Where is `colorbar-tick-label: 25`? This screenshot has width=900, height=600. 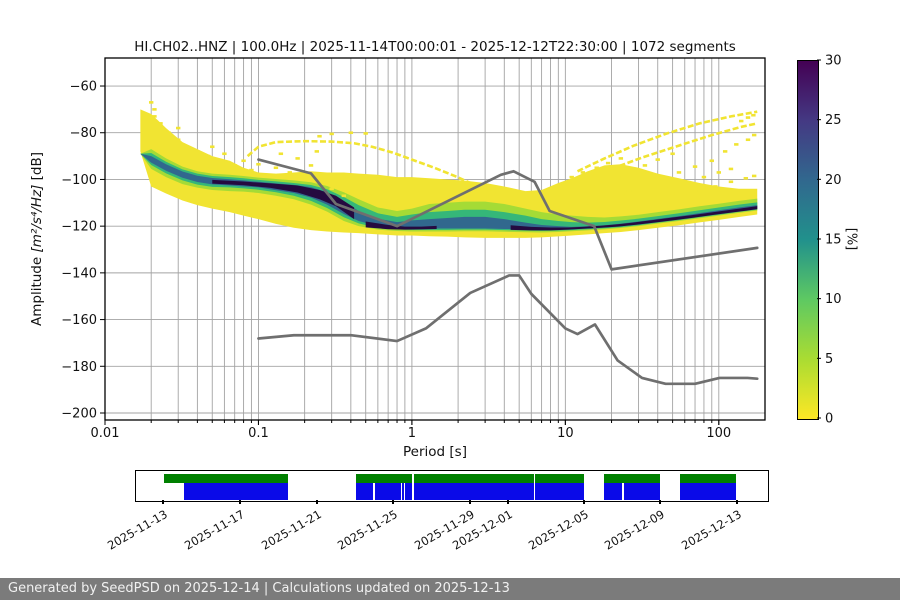 colorbar-tick-label: 25 is located at coordinates (833, 120).